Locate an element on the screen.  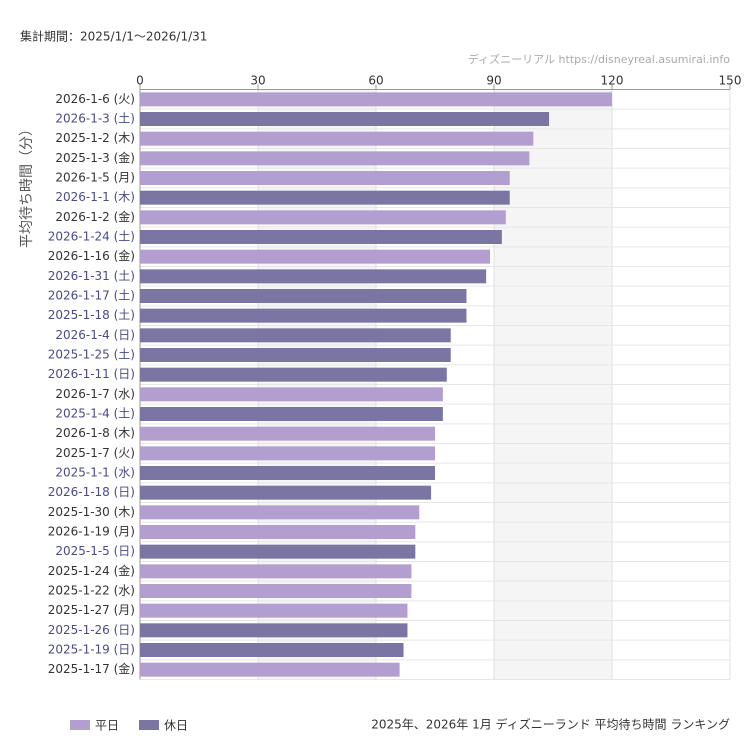
y-tick-label: 2025-1-22 (水) is located at coordinates (91, 591).